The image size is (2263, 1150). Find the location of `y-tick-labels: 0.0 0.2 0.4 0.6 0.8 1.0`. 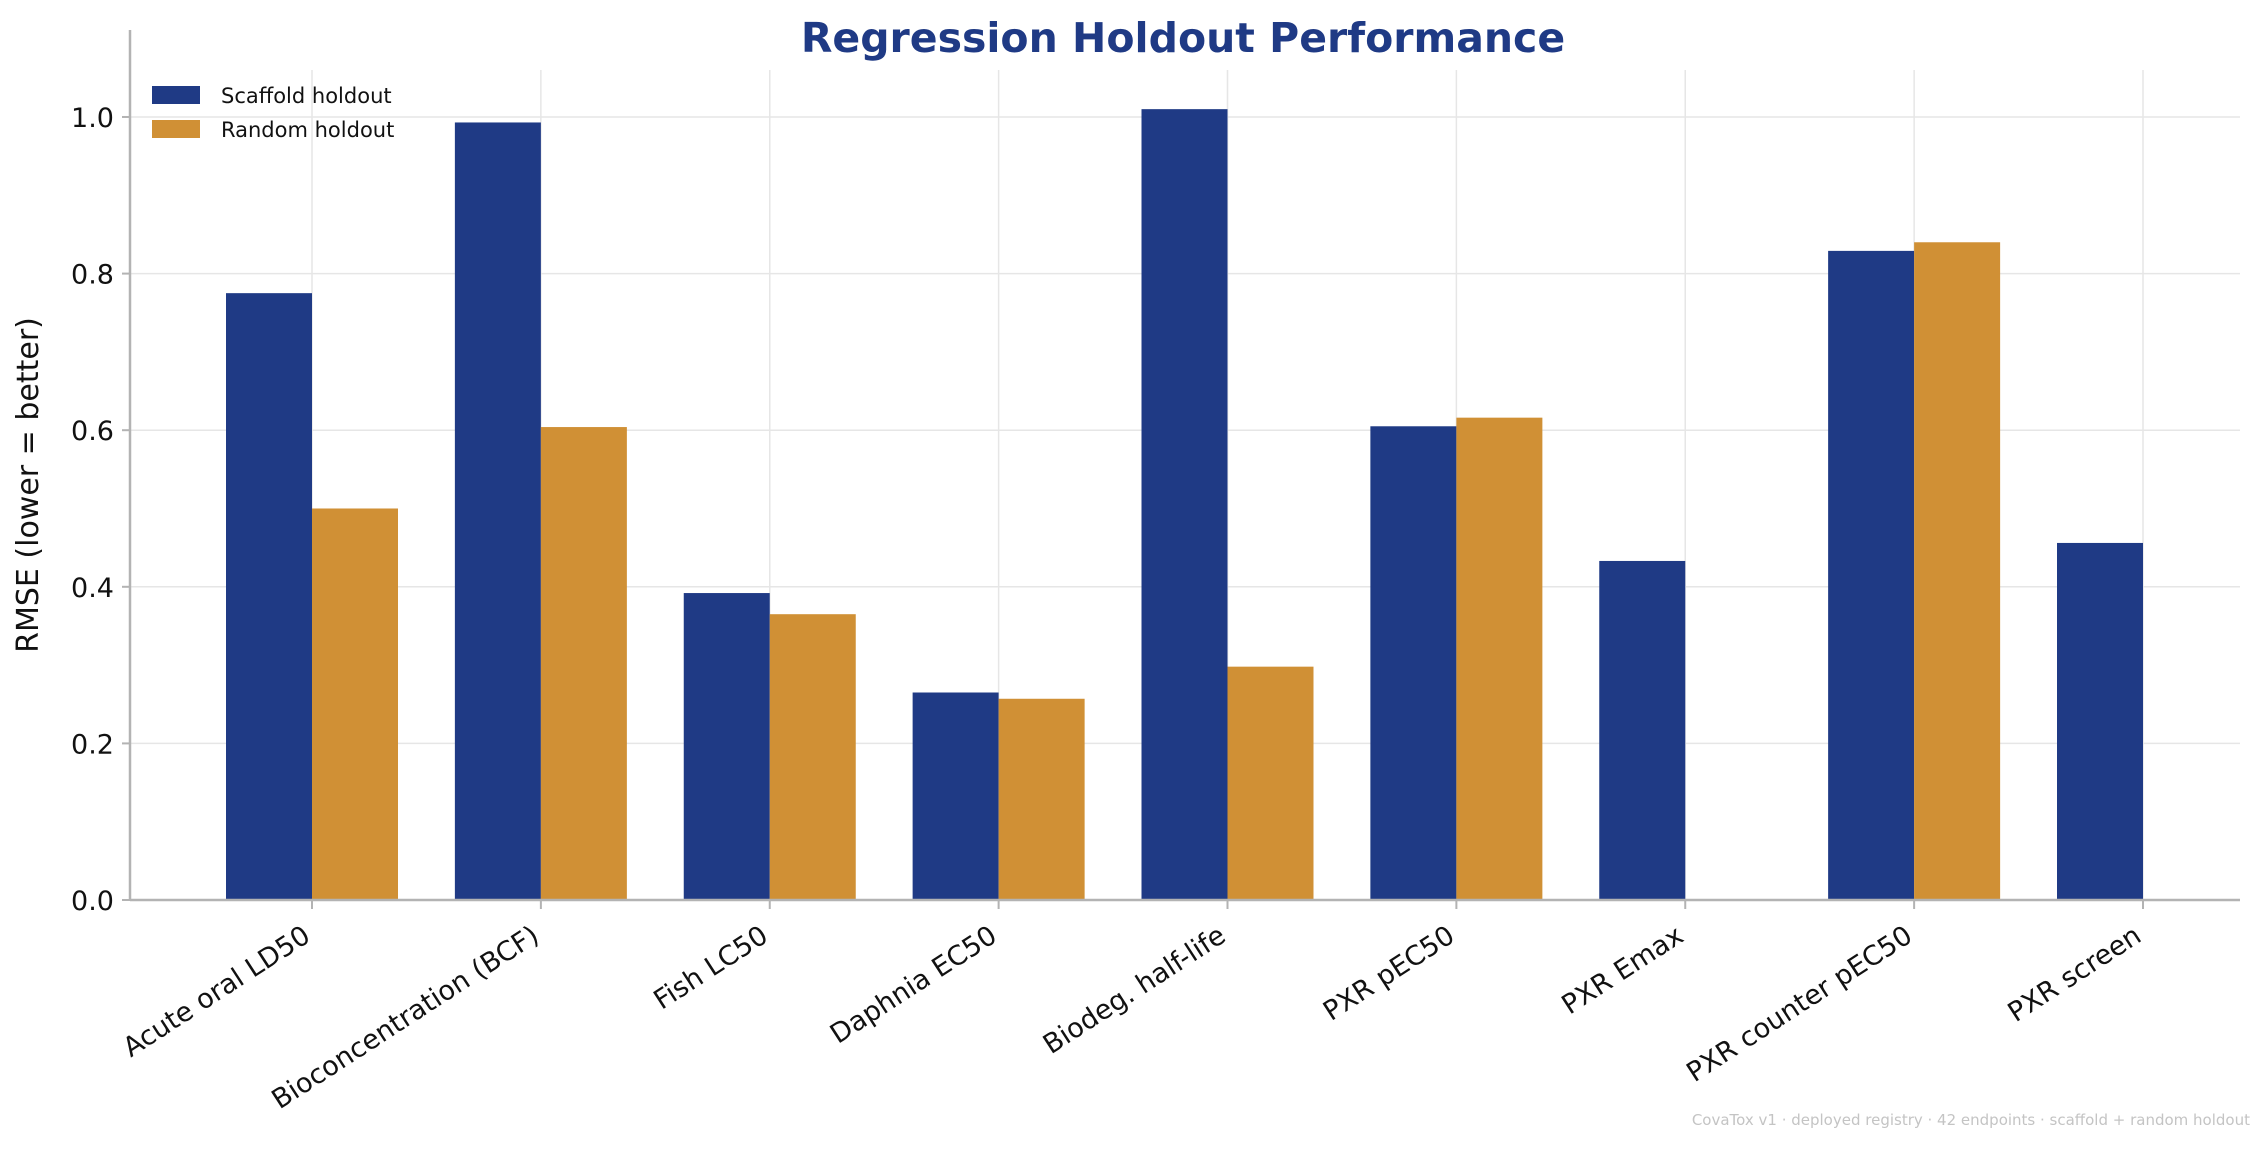

y-tick-labels: 0.0 0.2 0.4 0.6 0.8 1.0 is located at coordinates (92, 510).